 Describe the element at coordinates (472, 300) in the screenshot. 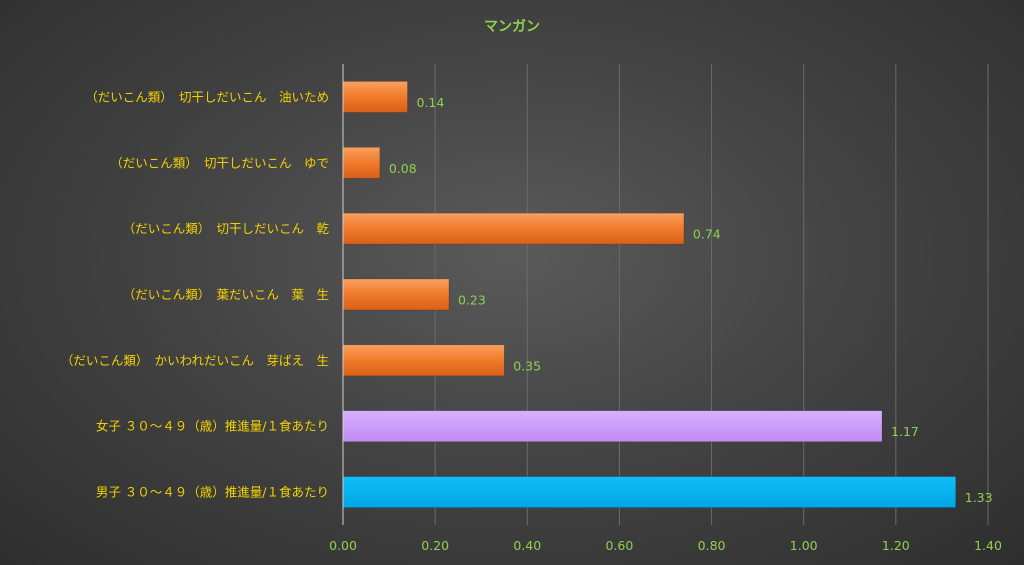

I see `data-label: 0.23` at that location.